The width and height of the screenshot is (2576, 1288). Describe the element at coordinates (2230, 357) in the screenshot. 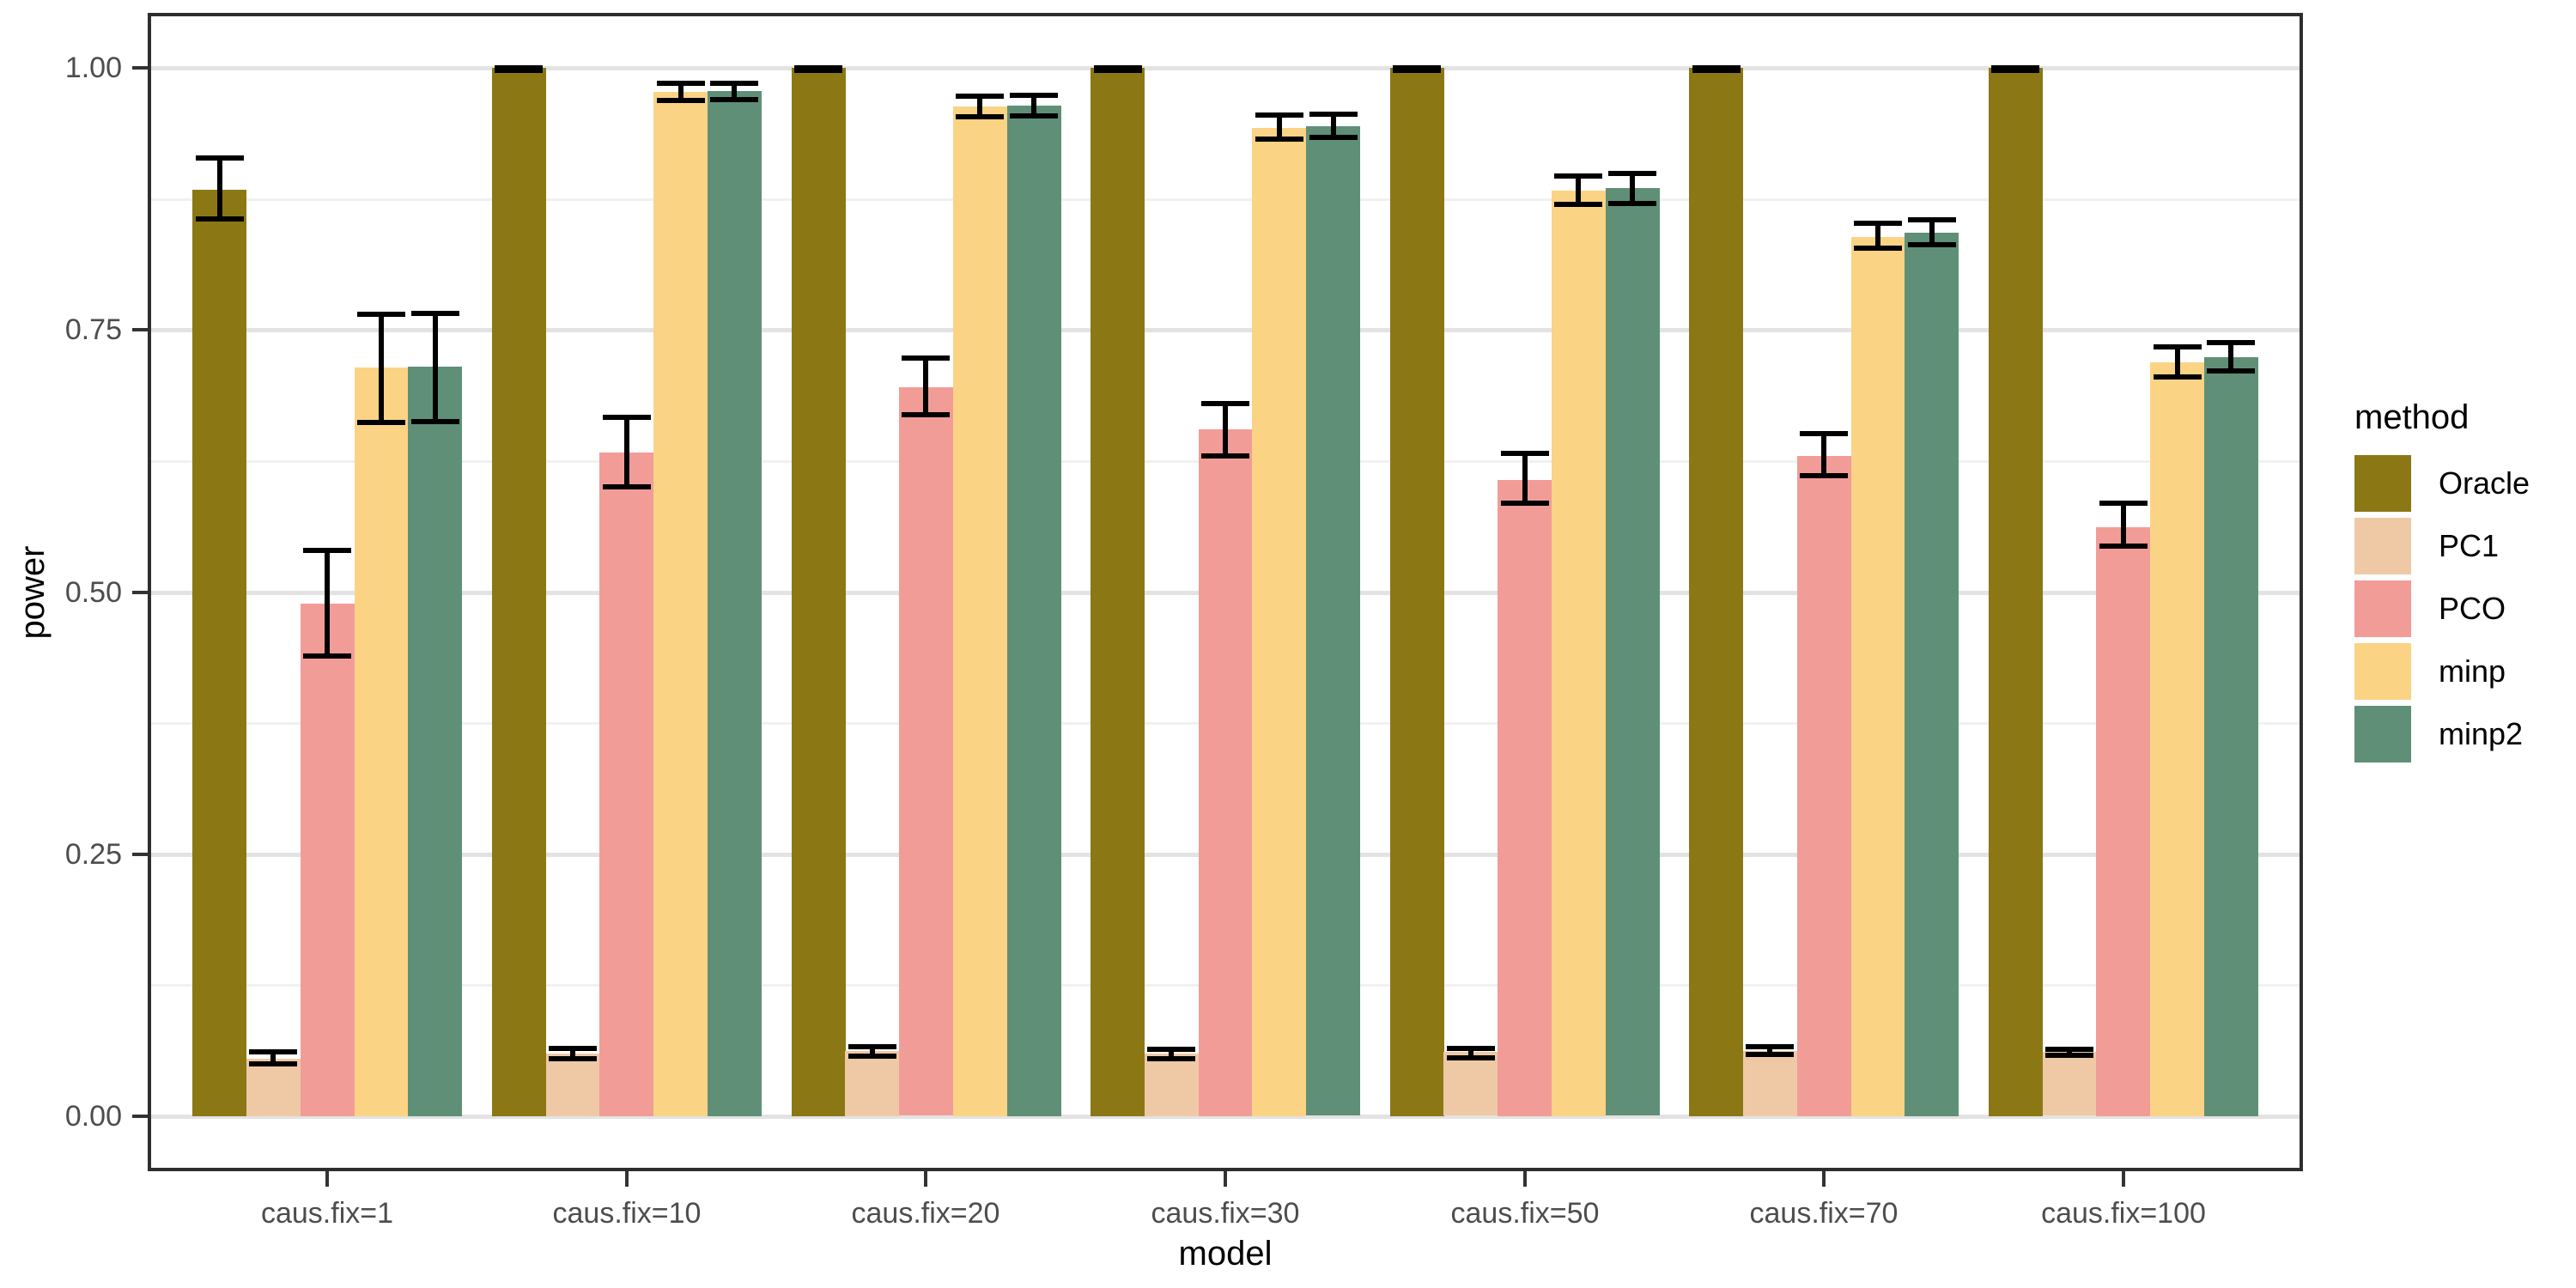

I see `errorbar-minp2-caus.fix=100-stem` at that location.